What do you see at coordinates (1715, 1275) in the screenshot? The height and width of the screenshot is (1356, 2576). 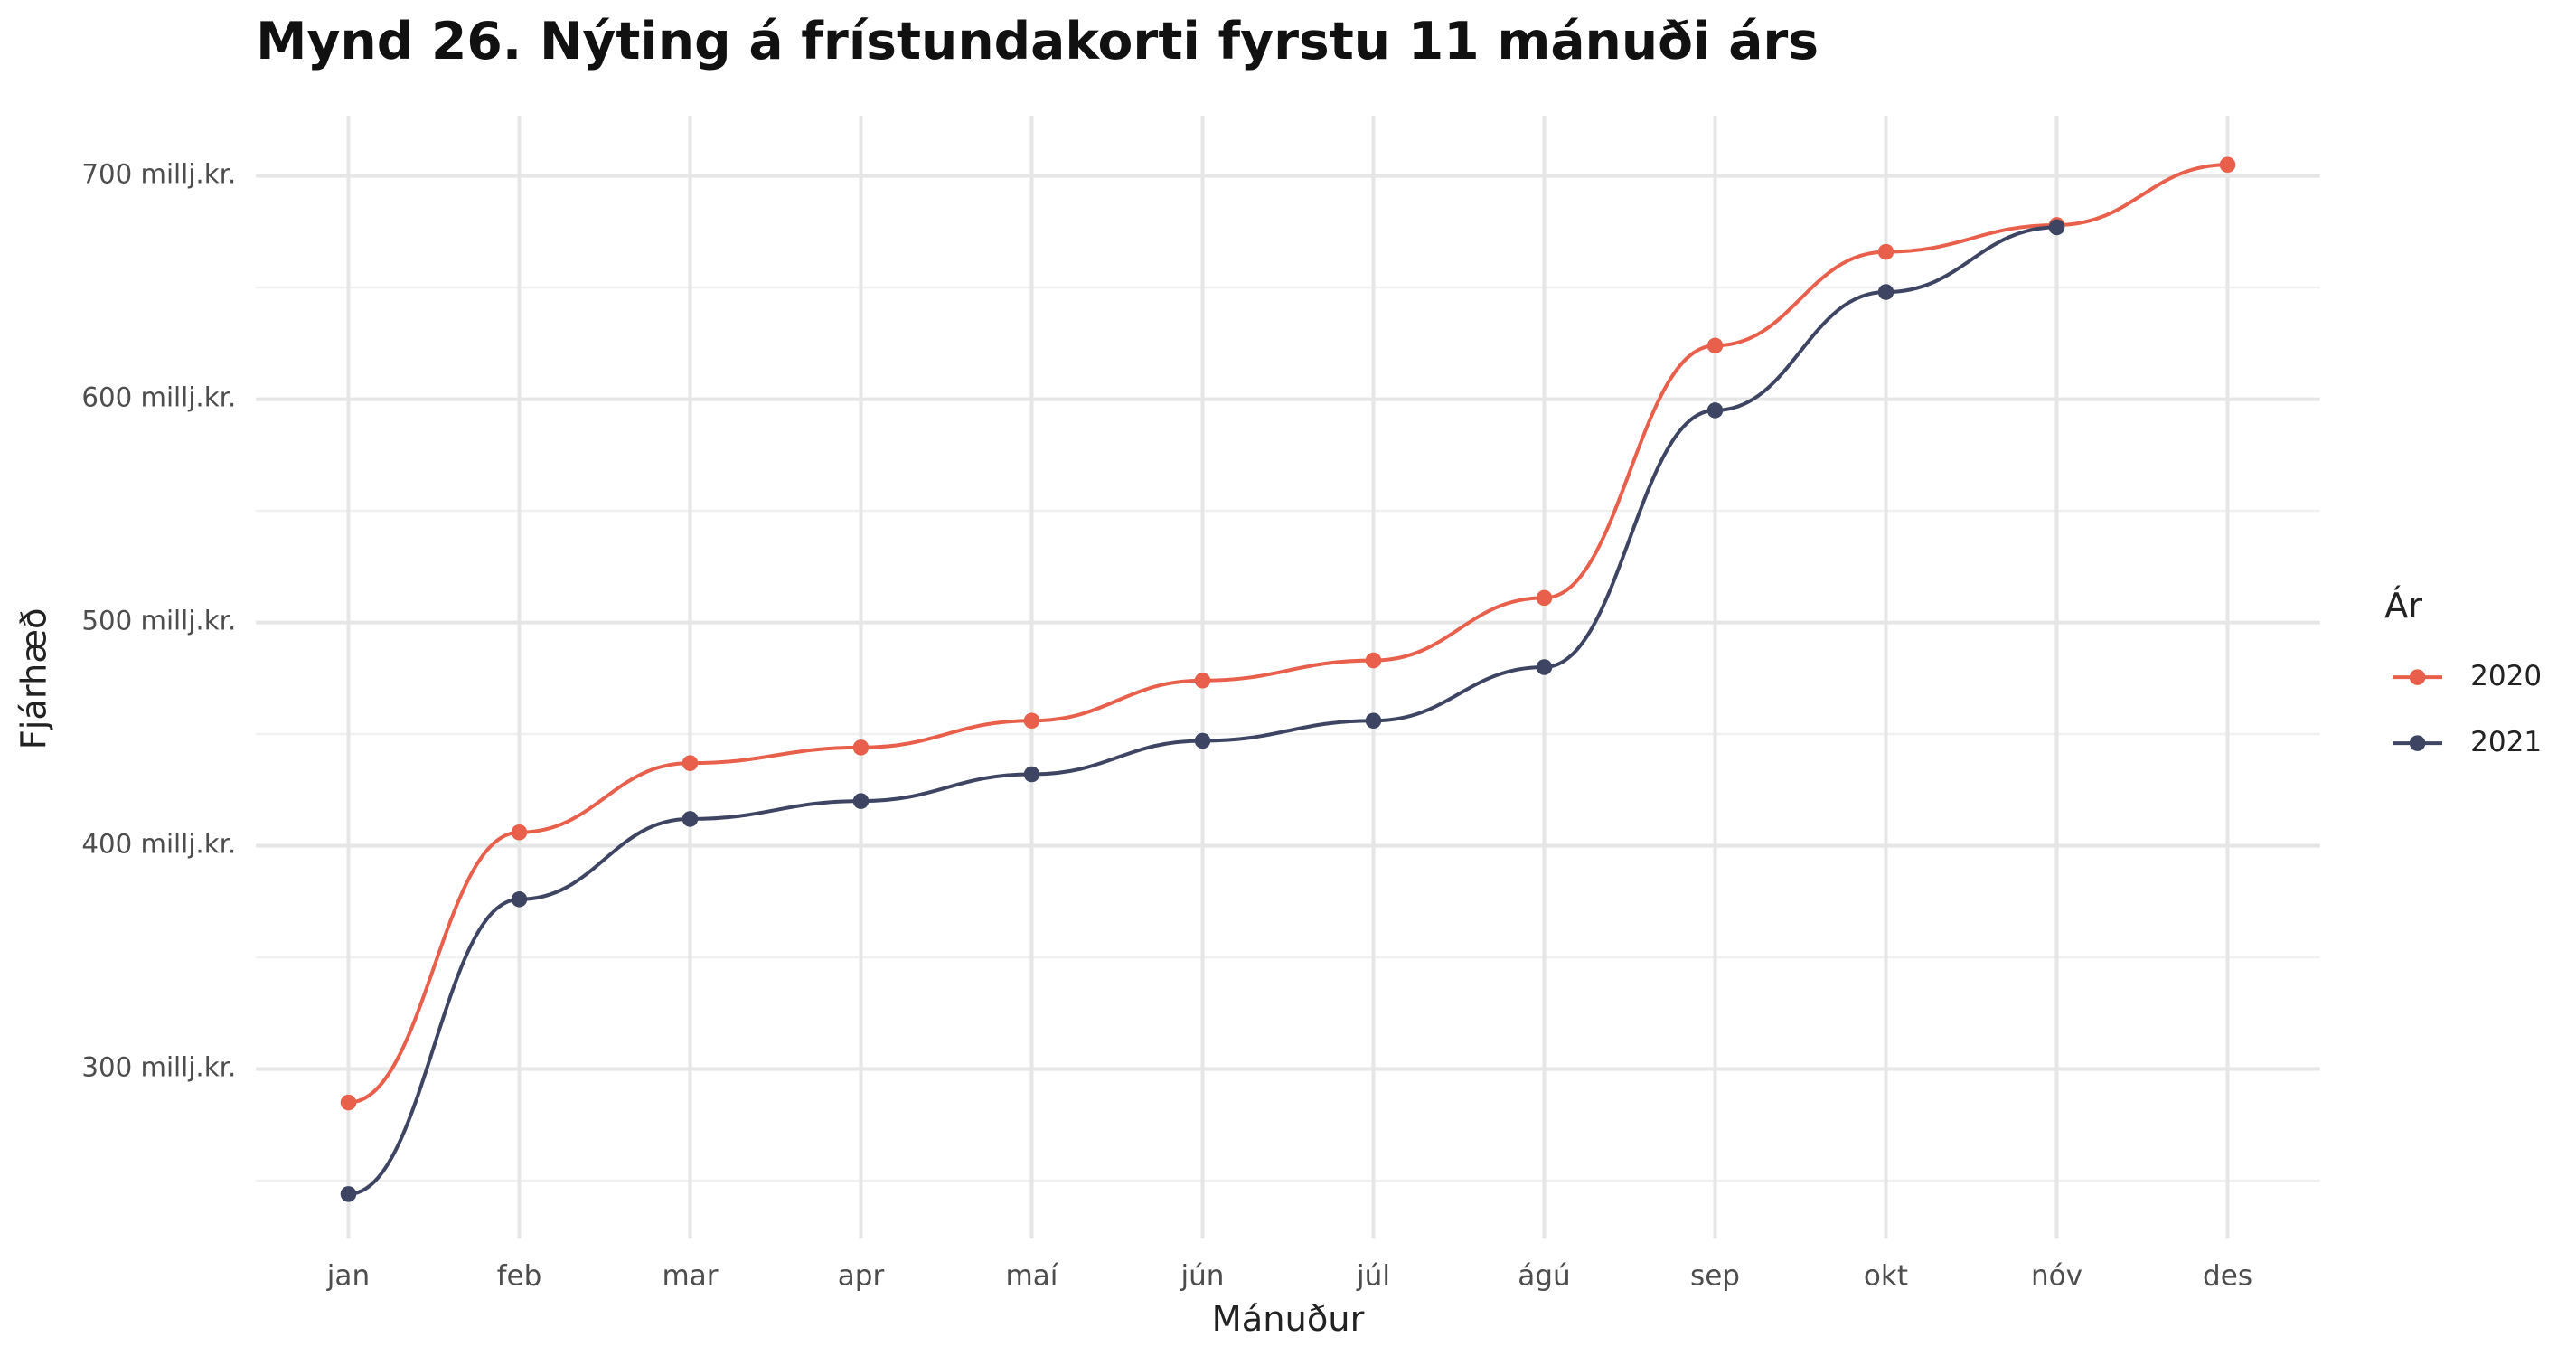 I see `x-tick-label: sep` at bounding box center [1715, 1275].